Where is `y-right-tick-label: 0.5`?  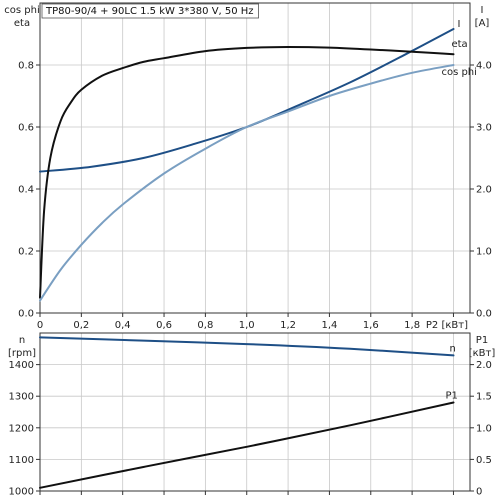 y-right-tick-label: 0.5 is located at coordinates (484, 460).